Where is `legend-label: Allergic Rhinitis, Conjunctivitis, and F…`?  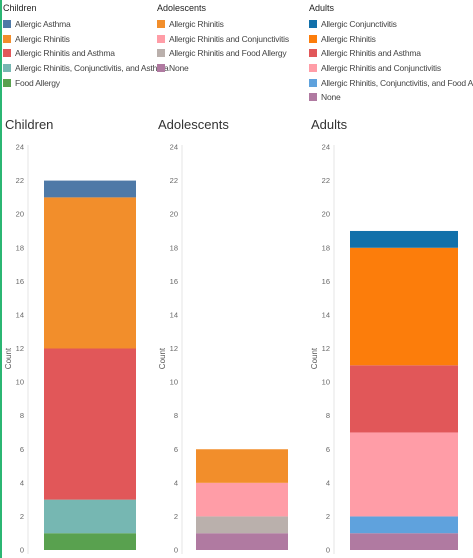
legend-label: Allergic Rhinitis, Conjunctivitis, and F… is located at coordinates (397, 82).